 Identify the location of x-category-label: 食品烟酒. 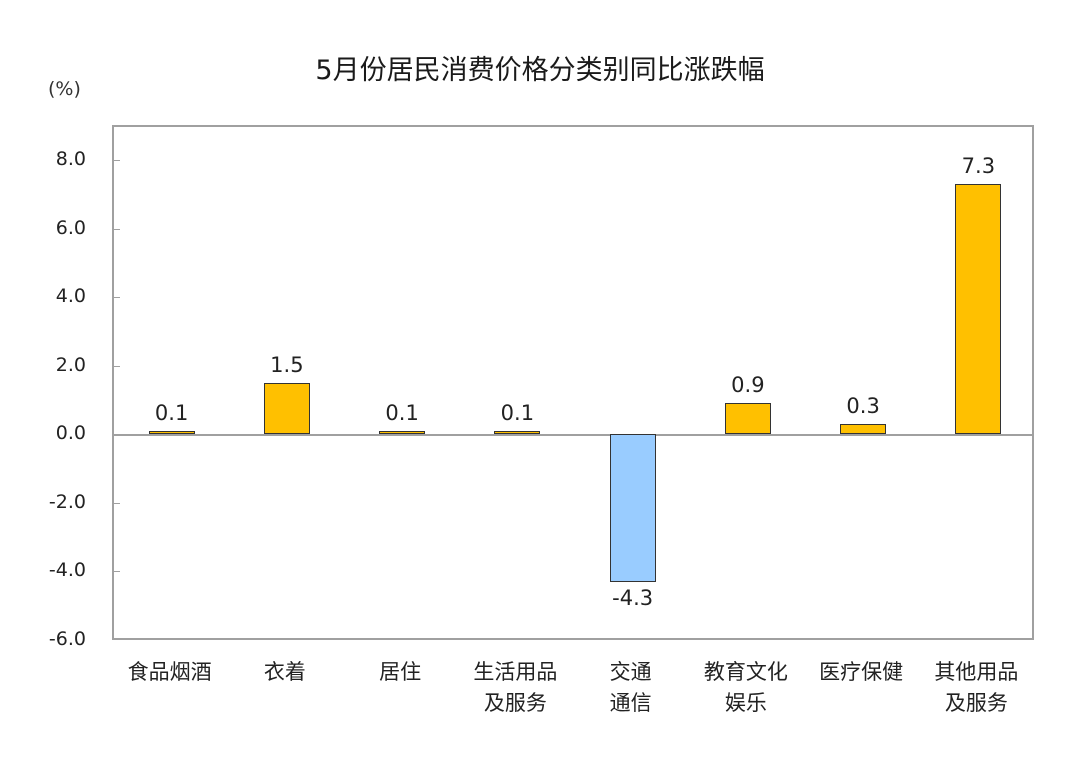
(169, 672).